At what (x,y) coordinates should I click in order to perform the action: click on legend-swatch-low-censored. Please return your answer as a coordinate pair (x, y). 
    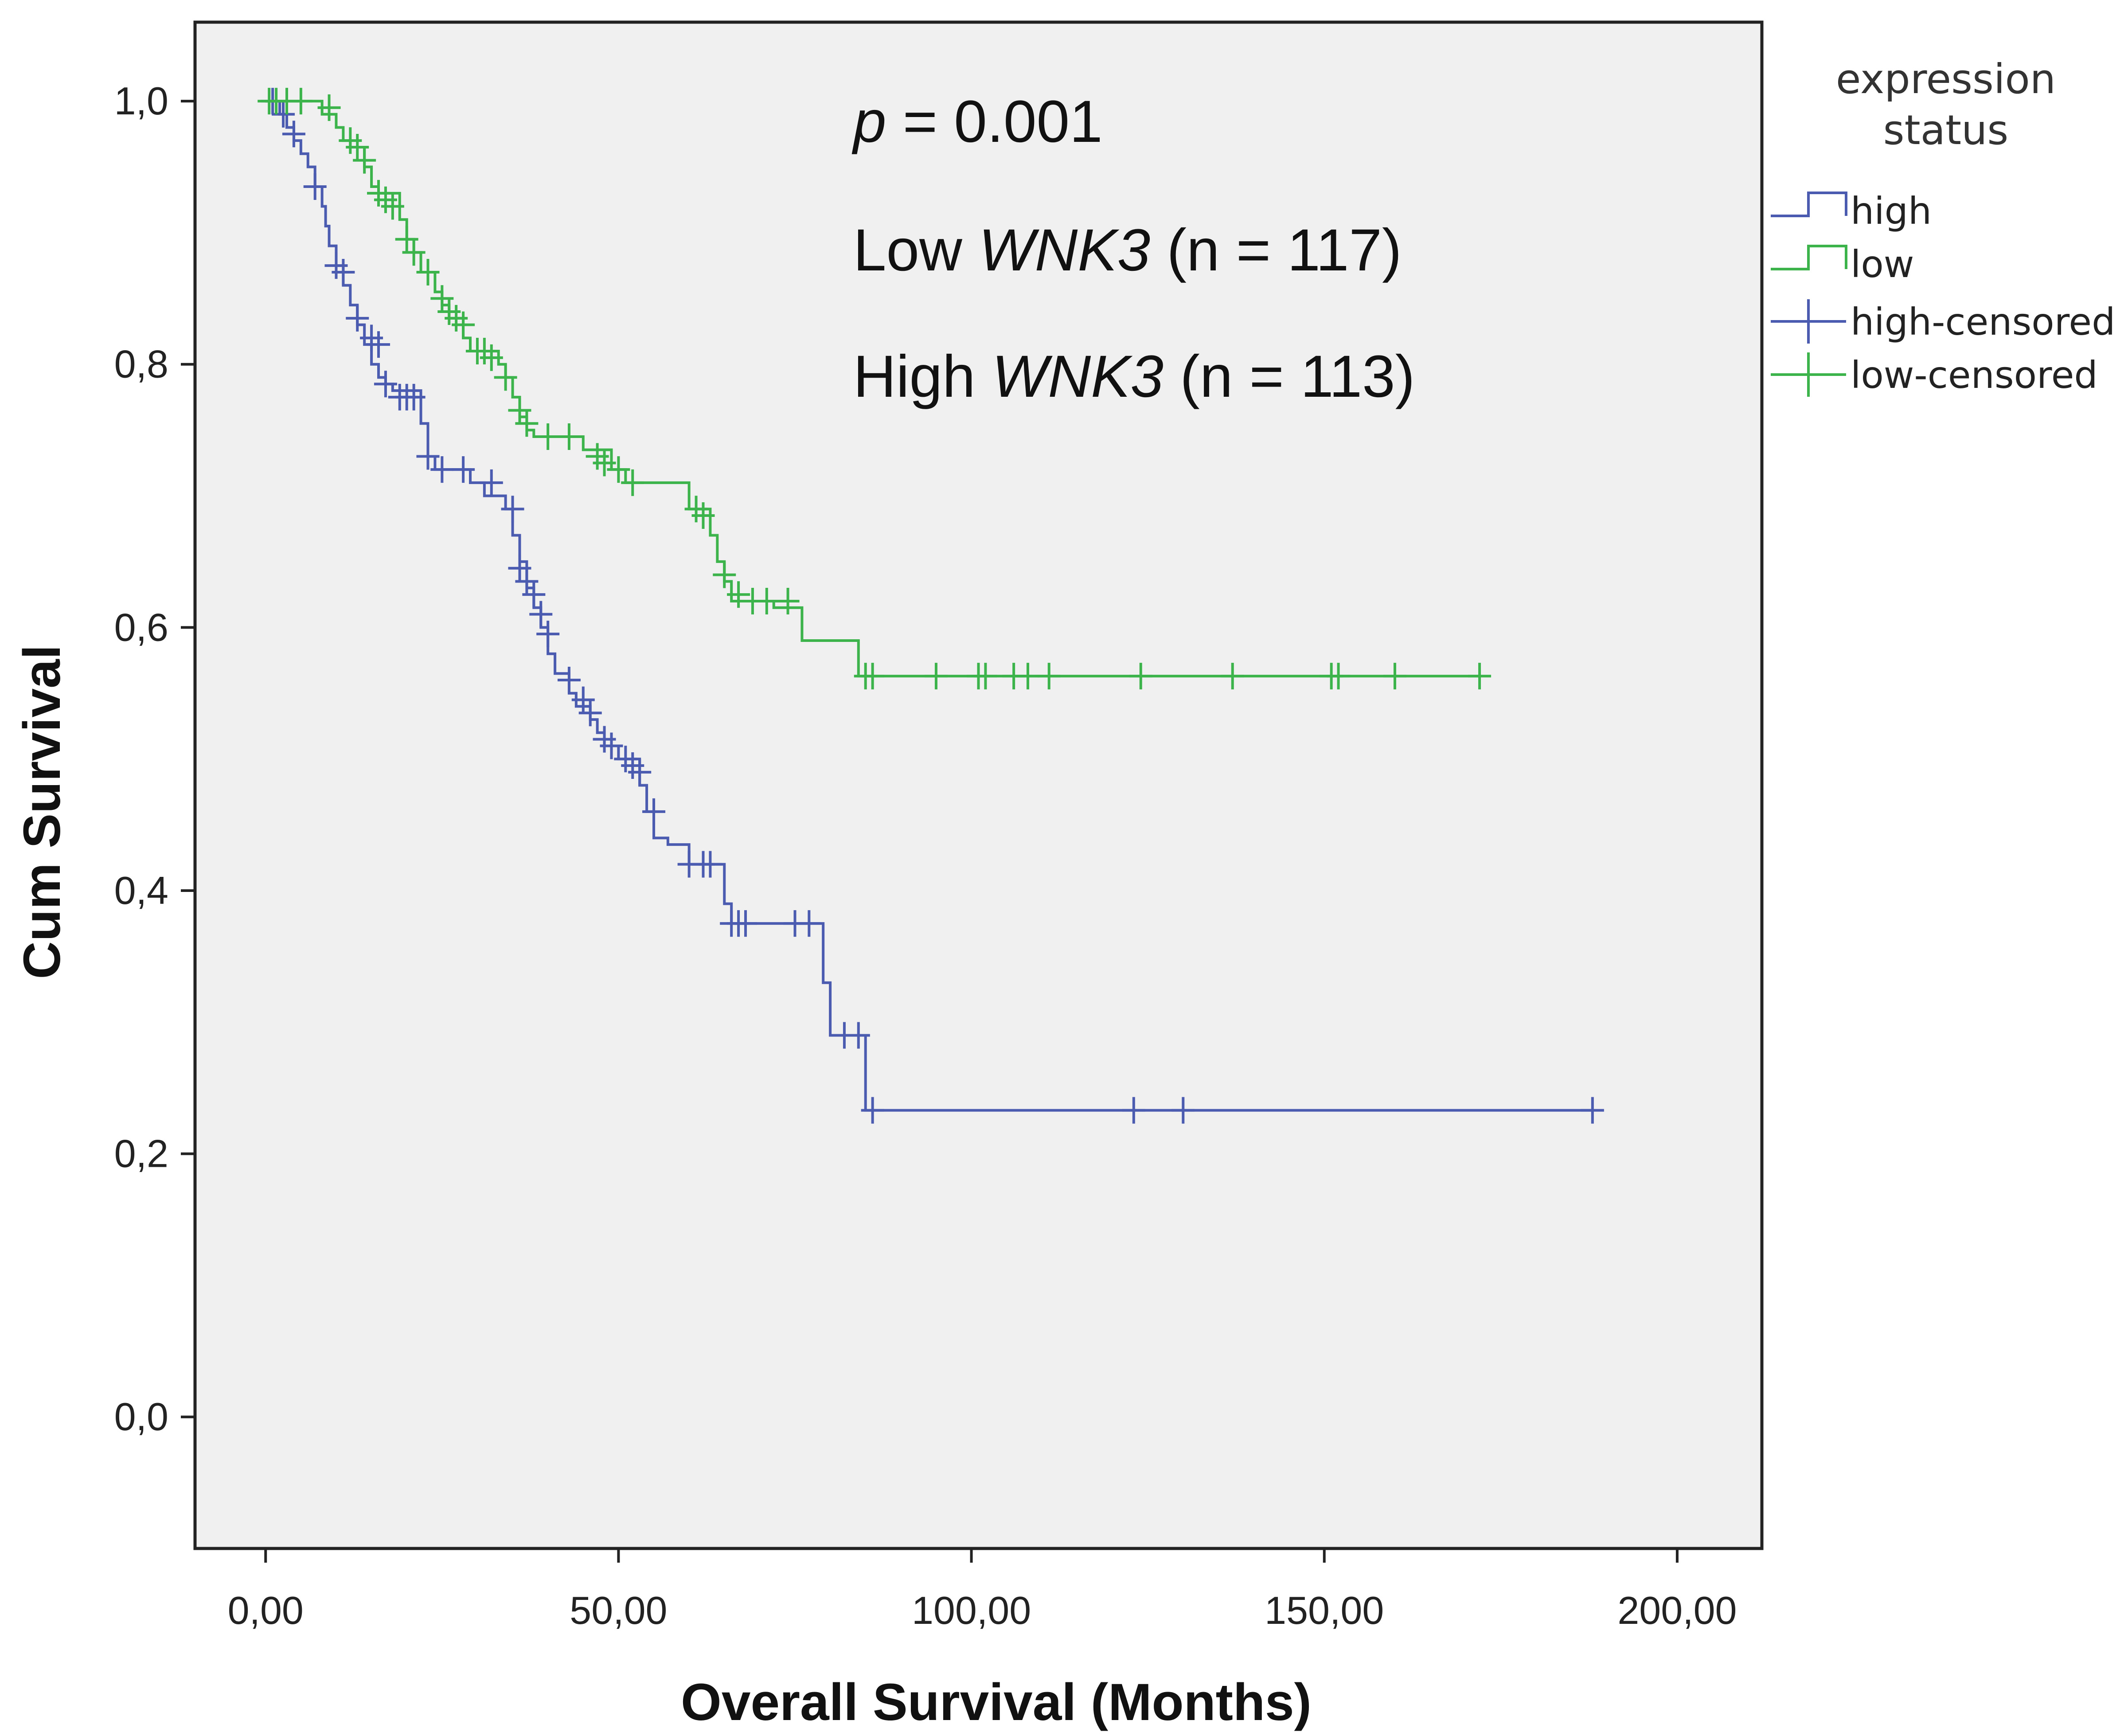
    Looking at the image, I should click on (1808, 374).